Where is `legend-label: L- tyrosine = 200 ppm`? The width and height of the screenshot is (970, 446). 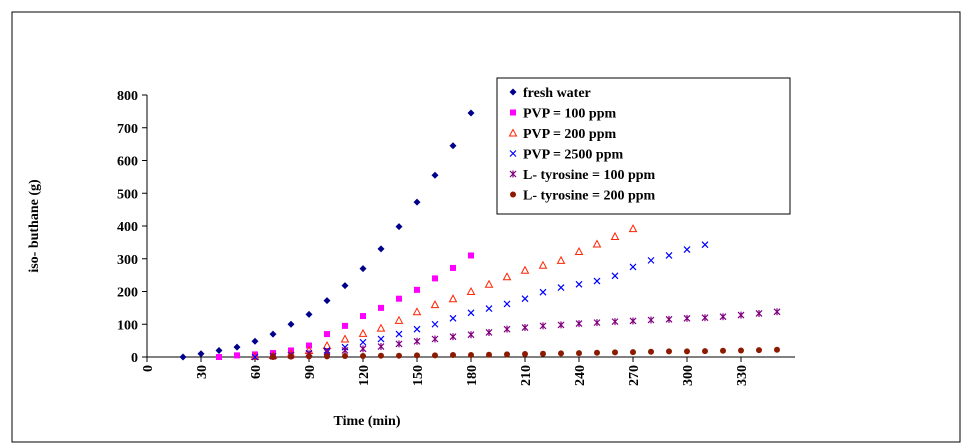
legend-label: L- tyrosine = 200 ppm is located at coordinates (589, 196).